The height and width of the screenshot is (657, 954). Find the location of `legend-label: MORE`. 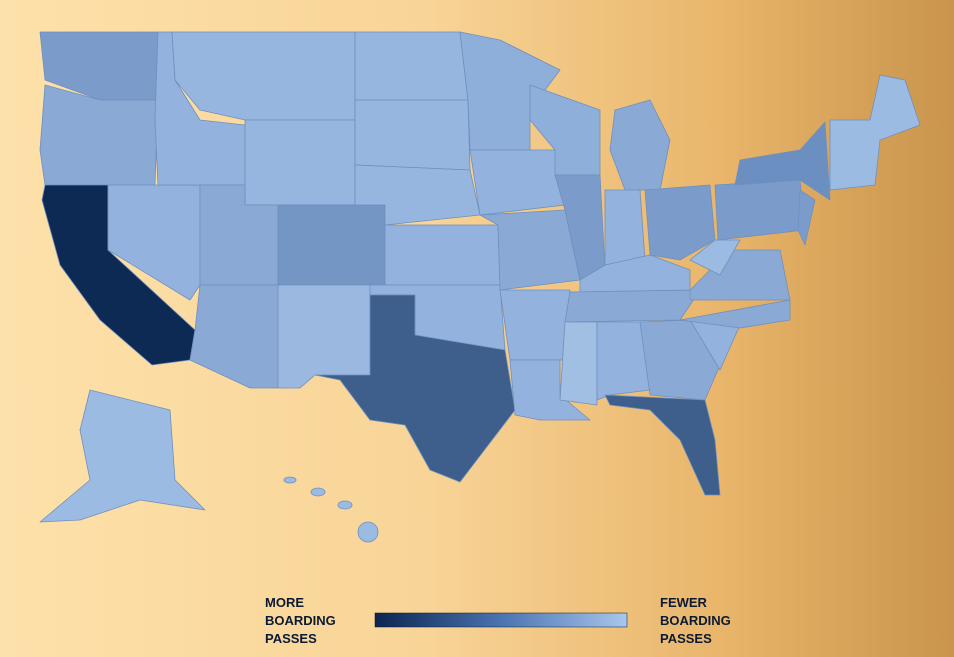

legend-label: MORE is located at coordinates (284, 602).